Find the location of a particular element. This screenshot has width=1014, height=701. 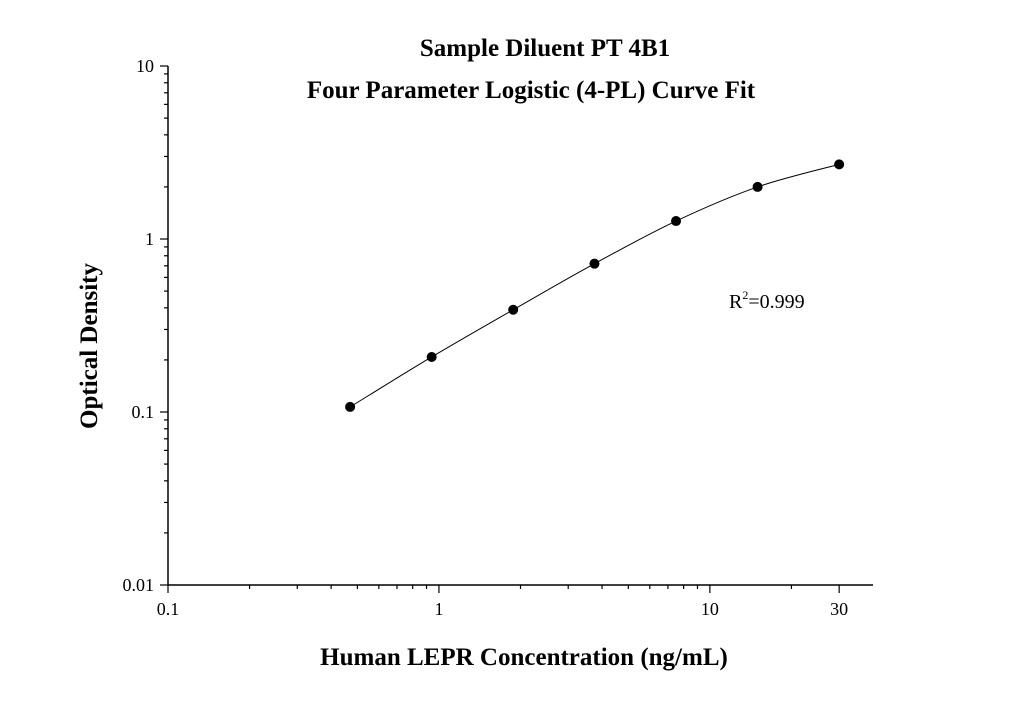

x-axis-title: Human LEPR Concentration (ng/mL) is located at coordinates (524, 657).